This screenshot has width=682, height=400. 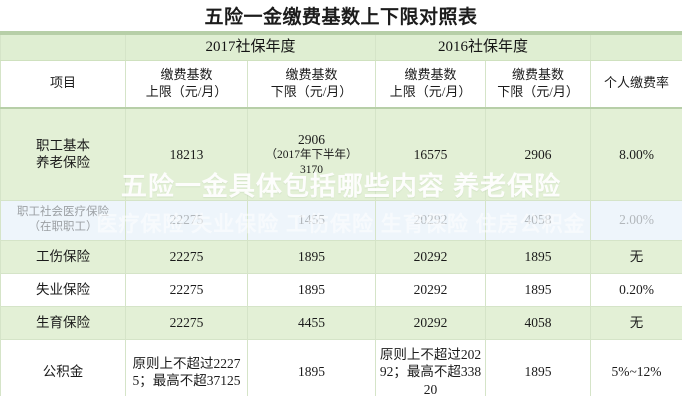 I want to click on cell-2017-lower-main: 2906, so click(x=311, y=139).